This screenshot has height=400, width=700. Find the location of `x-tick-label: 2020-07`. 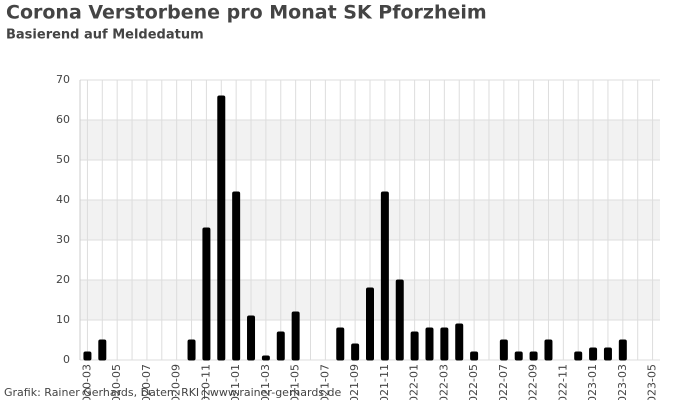

x-tick-label: 2020-07 is located at coordinates (146, 382).